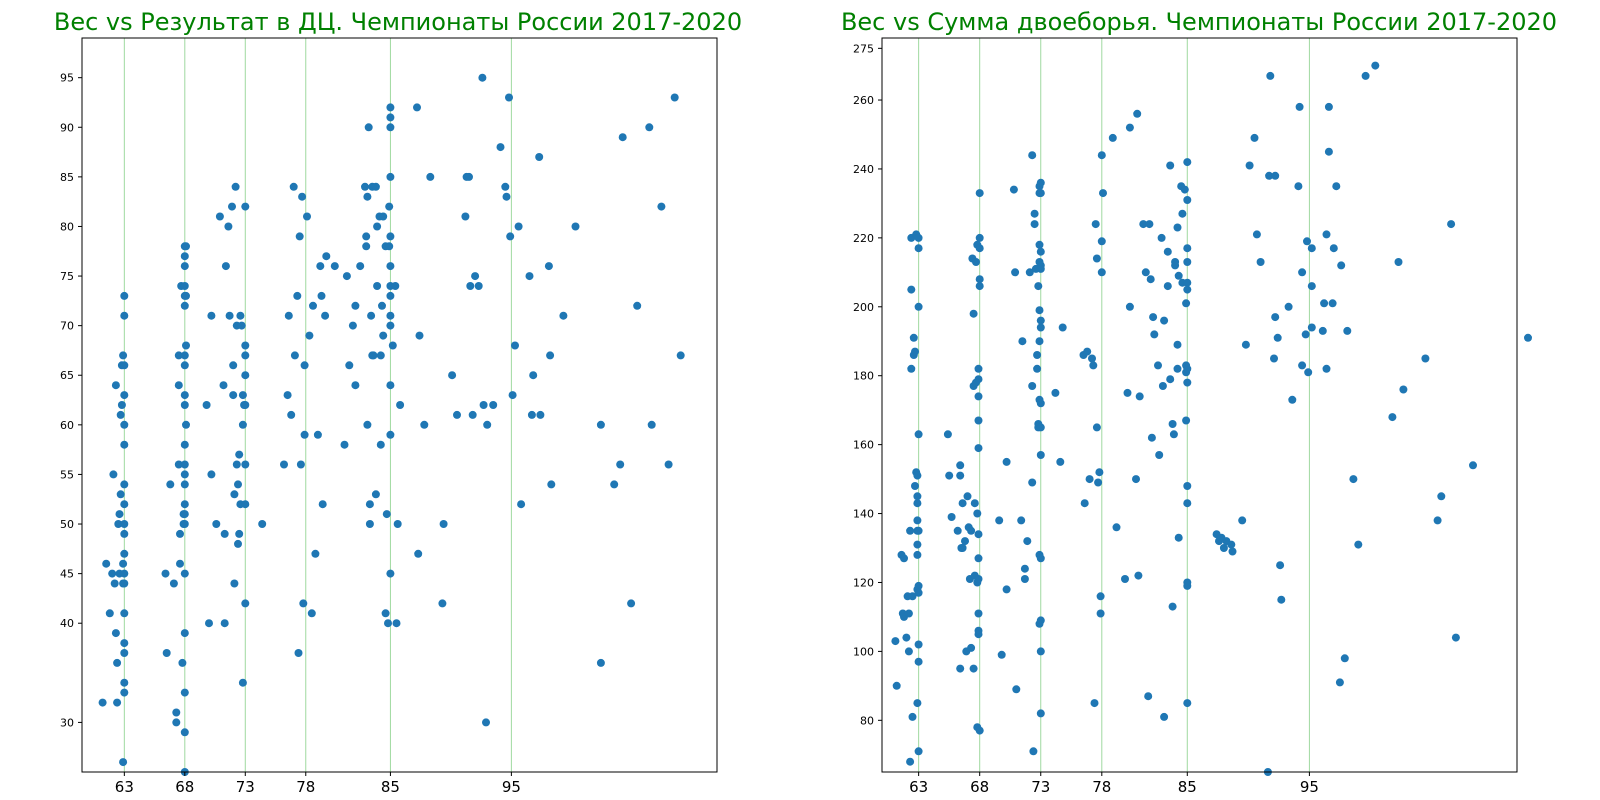  Describe the element at coordinates (1114, 784) in the screenshot. I see `x-axis: 63 68 73 78 85 95` at that location.